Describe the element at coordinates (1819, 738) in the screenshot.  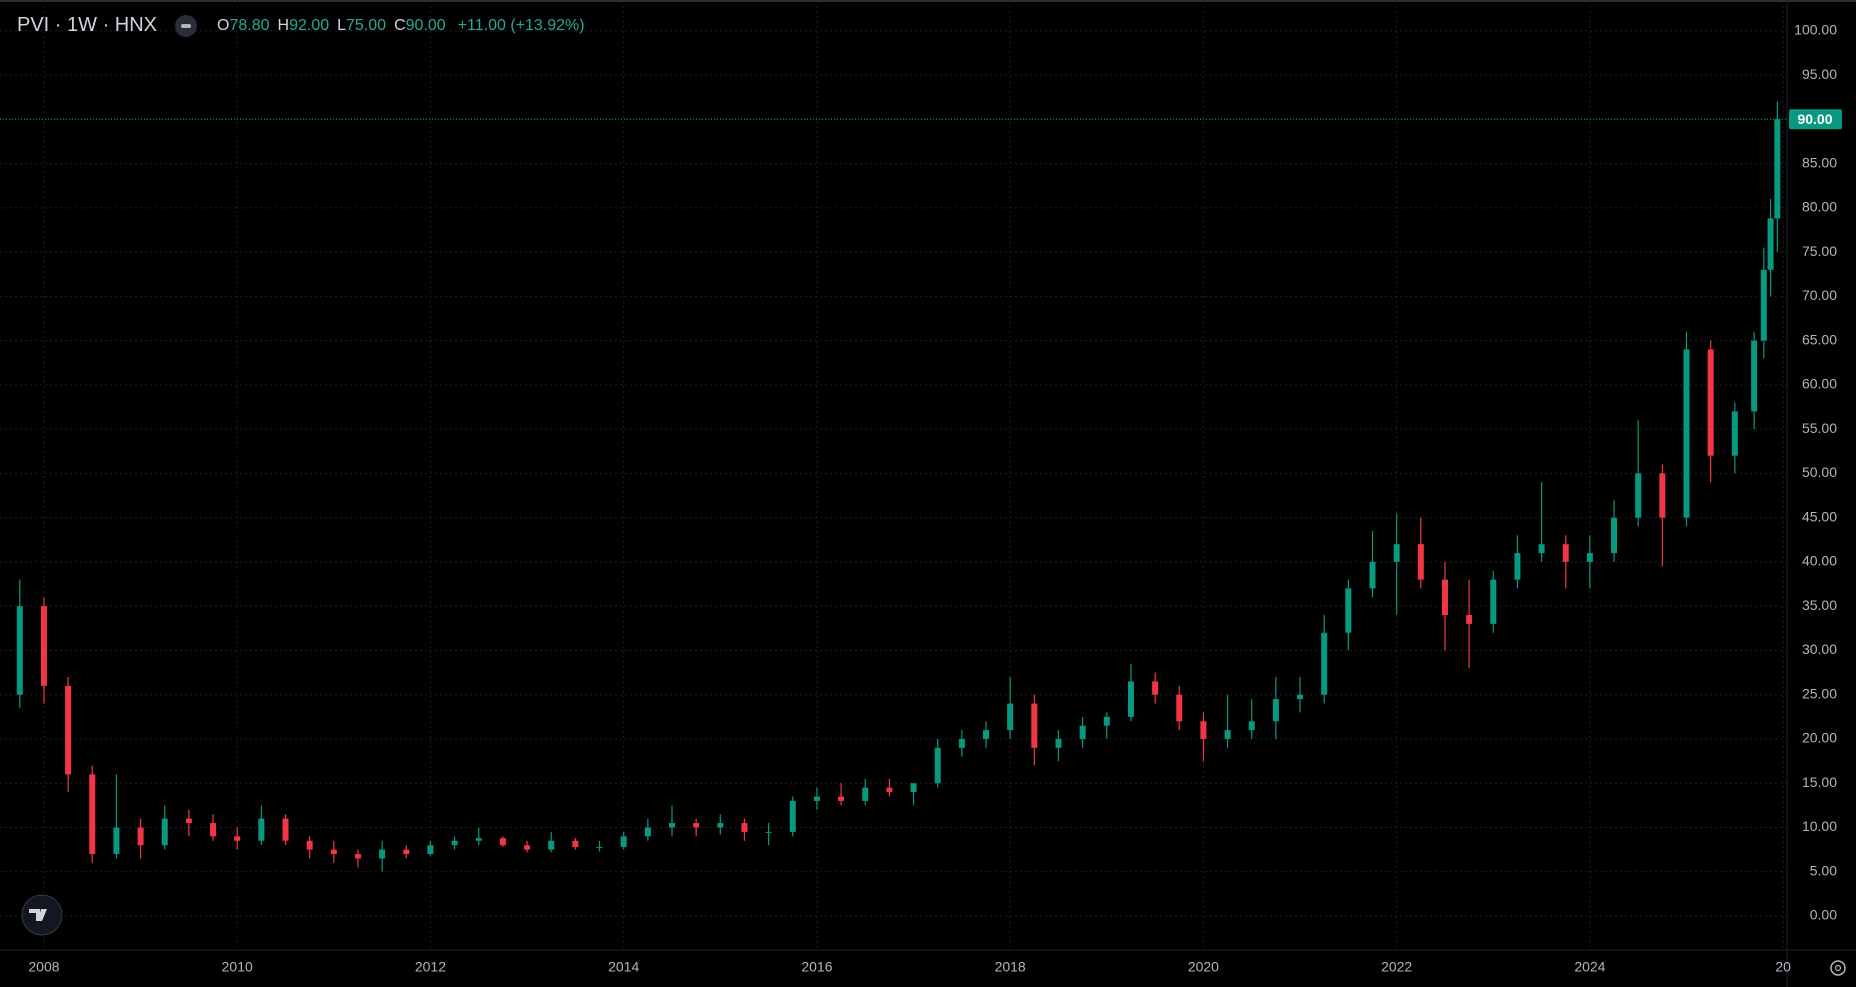
I see `y-tick-label: 20.00` at that location.